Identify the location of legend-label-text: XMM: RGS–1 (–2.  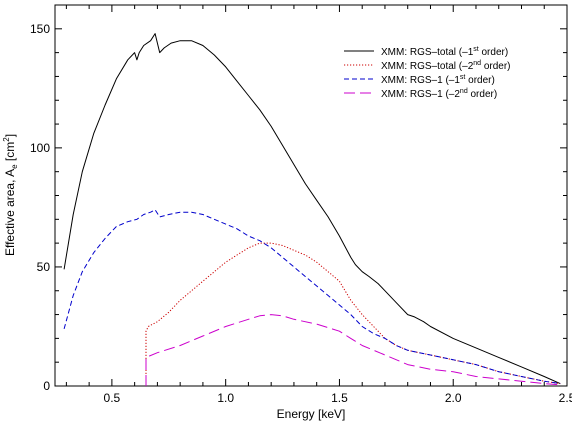
(420, 94).